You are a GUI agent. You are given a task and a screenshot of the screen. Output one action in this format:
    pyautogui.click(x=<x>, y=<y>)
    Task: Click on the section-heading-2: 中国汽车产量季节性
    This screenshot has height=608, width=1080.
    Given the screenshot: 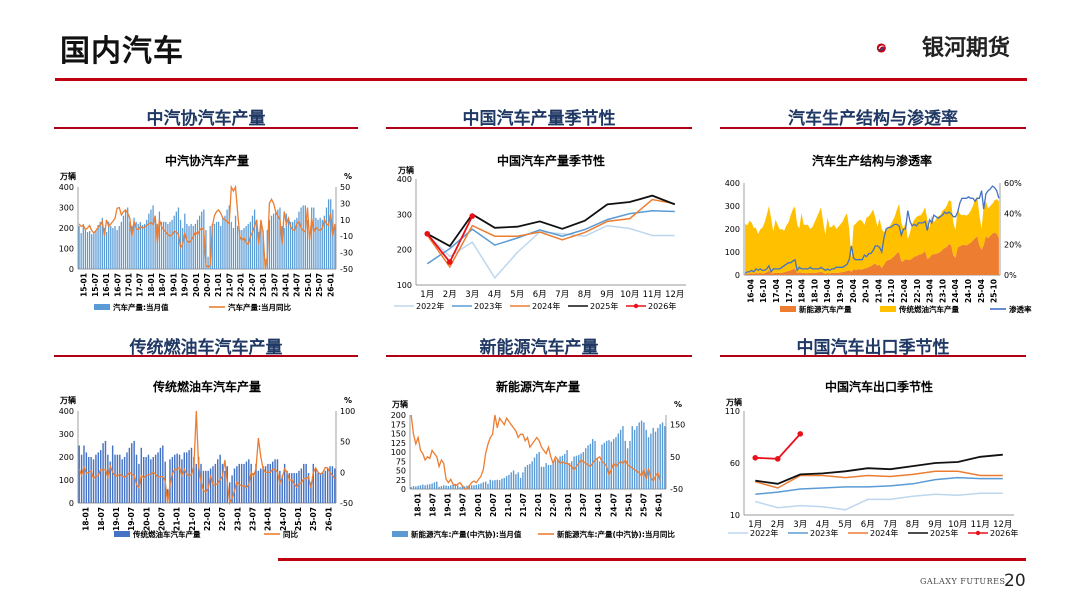 What is the action you would take?
    pyautogui.click(x=539, y=116)
    